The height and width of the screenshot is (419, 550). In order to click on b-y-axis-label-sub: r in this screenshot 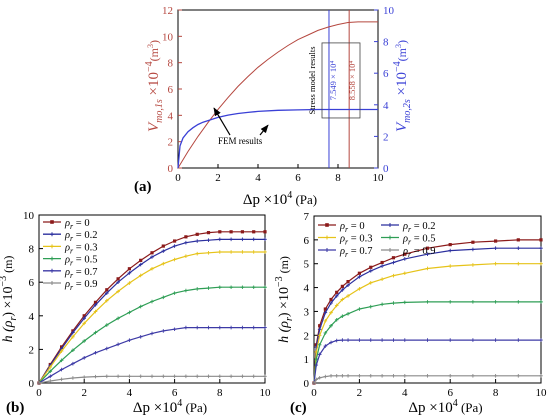, I will do `click(13, 319)`.